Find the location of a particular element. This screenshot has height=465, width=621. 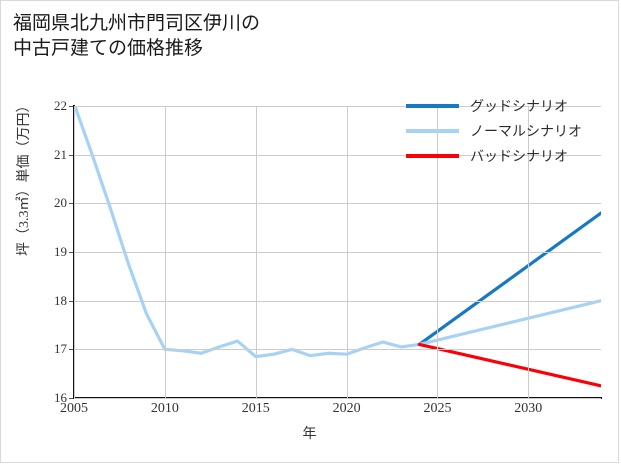

x-tick-label: 2005 is located at coordinates (74, 408).